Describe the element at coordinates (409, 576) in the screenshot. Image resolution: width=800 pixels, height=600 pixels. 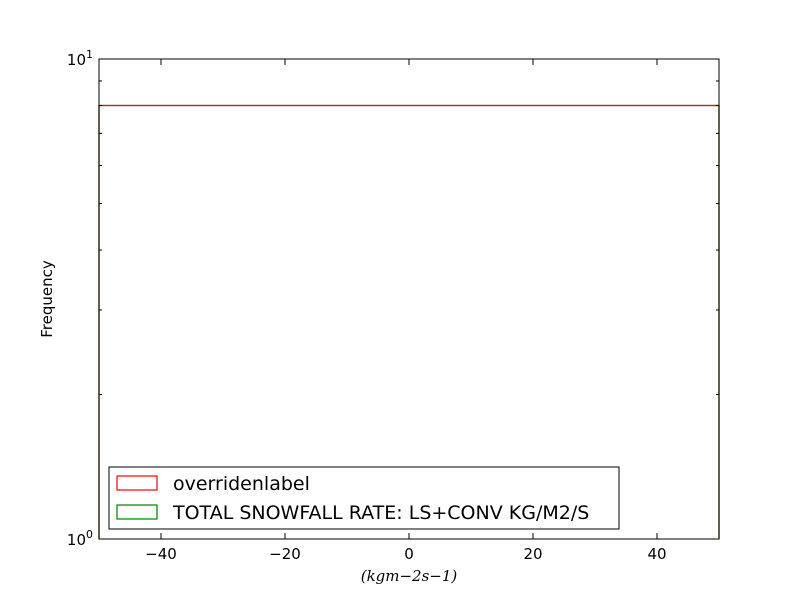
I see `x-axis-label: (kgm−2s−1)` at that location.